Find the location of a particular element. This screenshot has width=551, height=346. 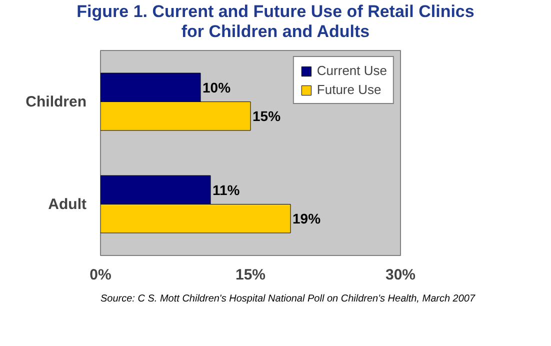

y-tick-label: Children is located at coordinates (56, 101).